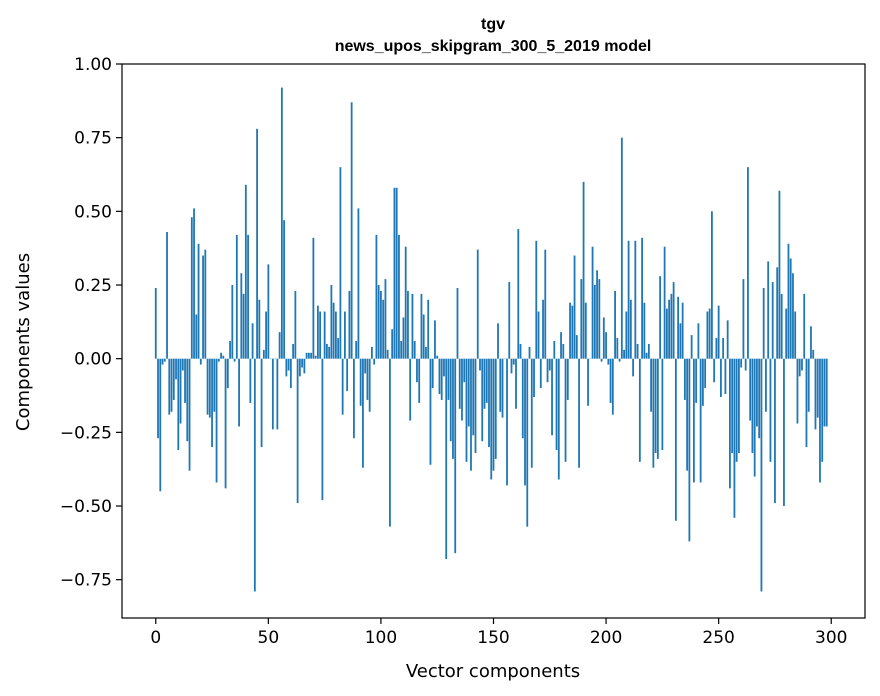 The width and height of the screenshot is (880, 696). I want to click on y-tick-label-0: −0.75, so click(86, 581).